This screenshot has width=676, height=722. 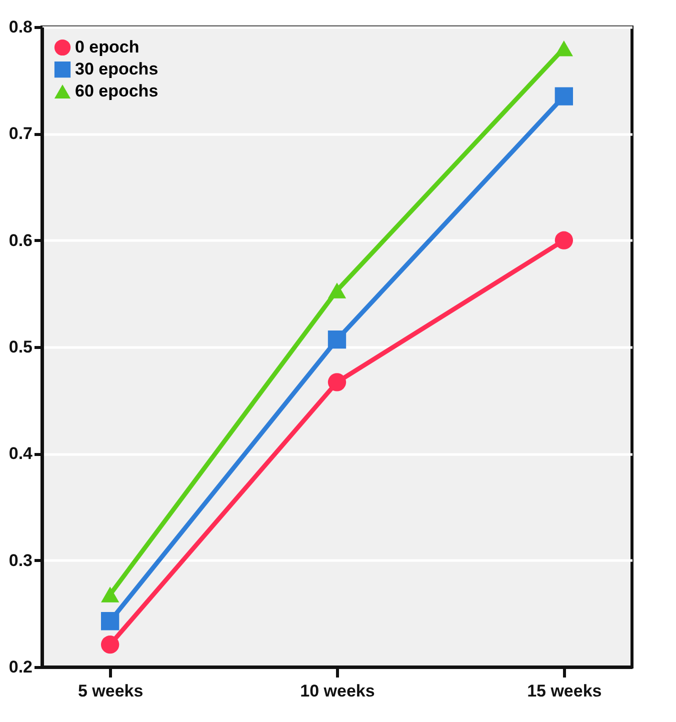 I want to click on x-tick-label: 15 weeks, so click(x=564, y=691).